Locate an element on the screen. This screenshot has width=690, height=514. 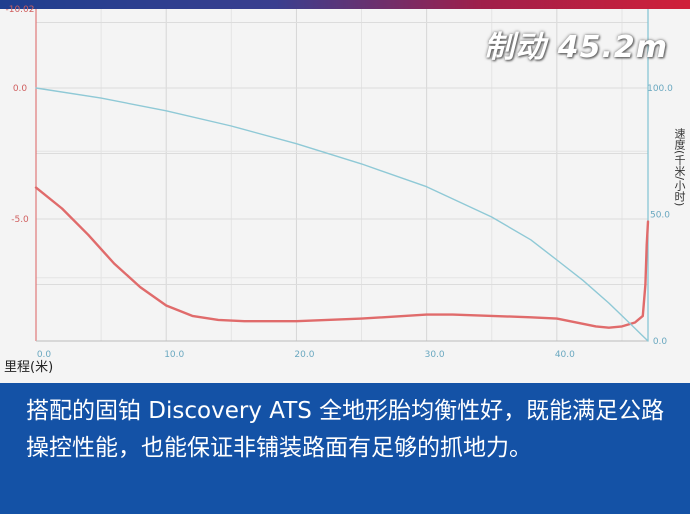
y-left-tick-label: 0.0 is located at coordinates (20, 89).